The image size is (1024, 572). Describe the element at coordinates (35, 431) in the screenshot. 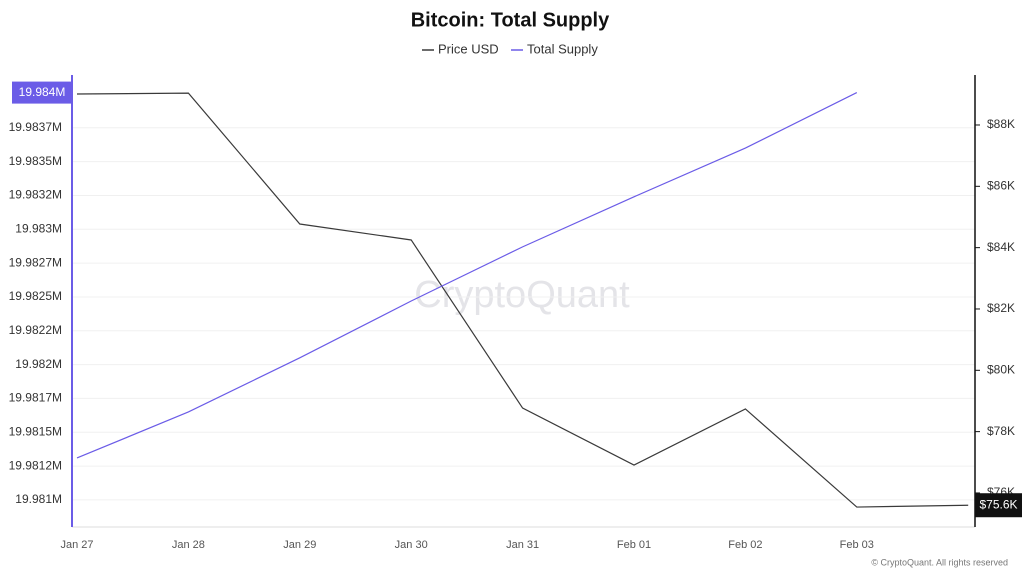

I see `y-tick-label: 19.9815M` at that location.